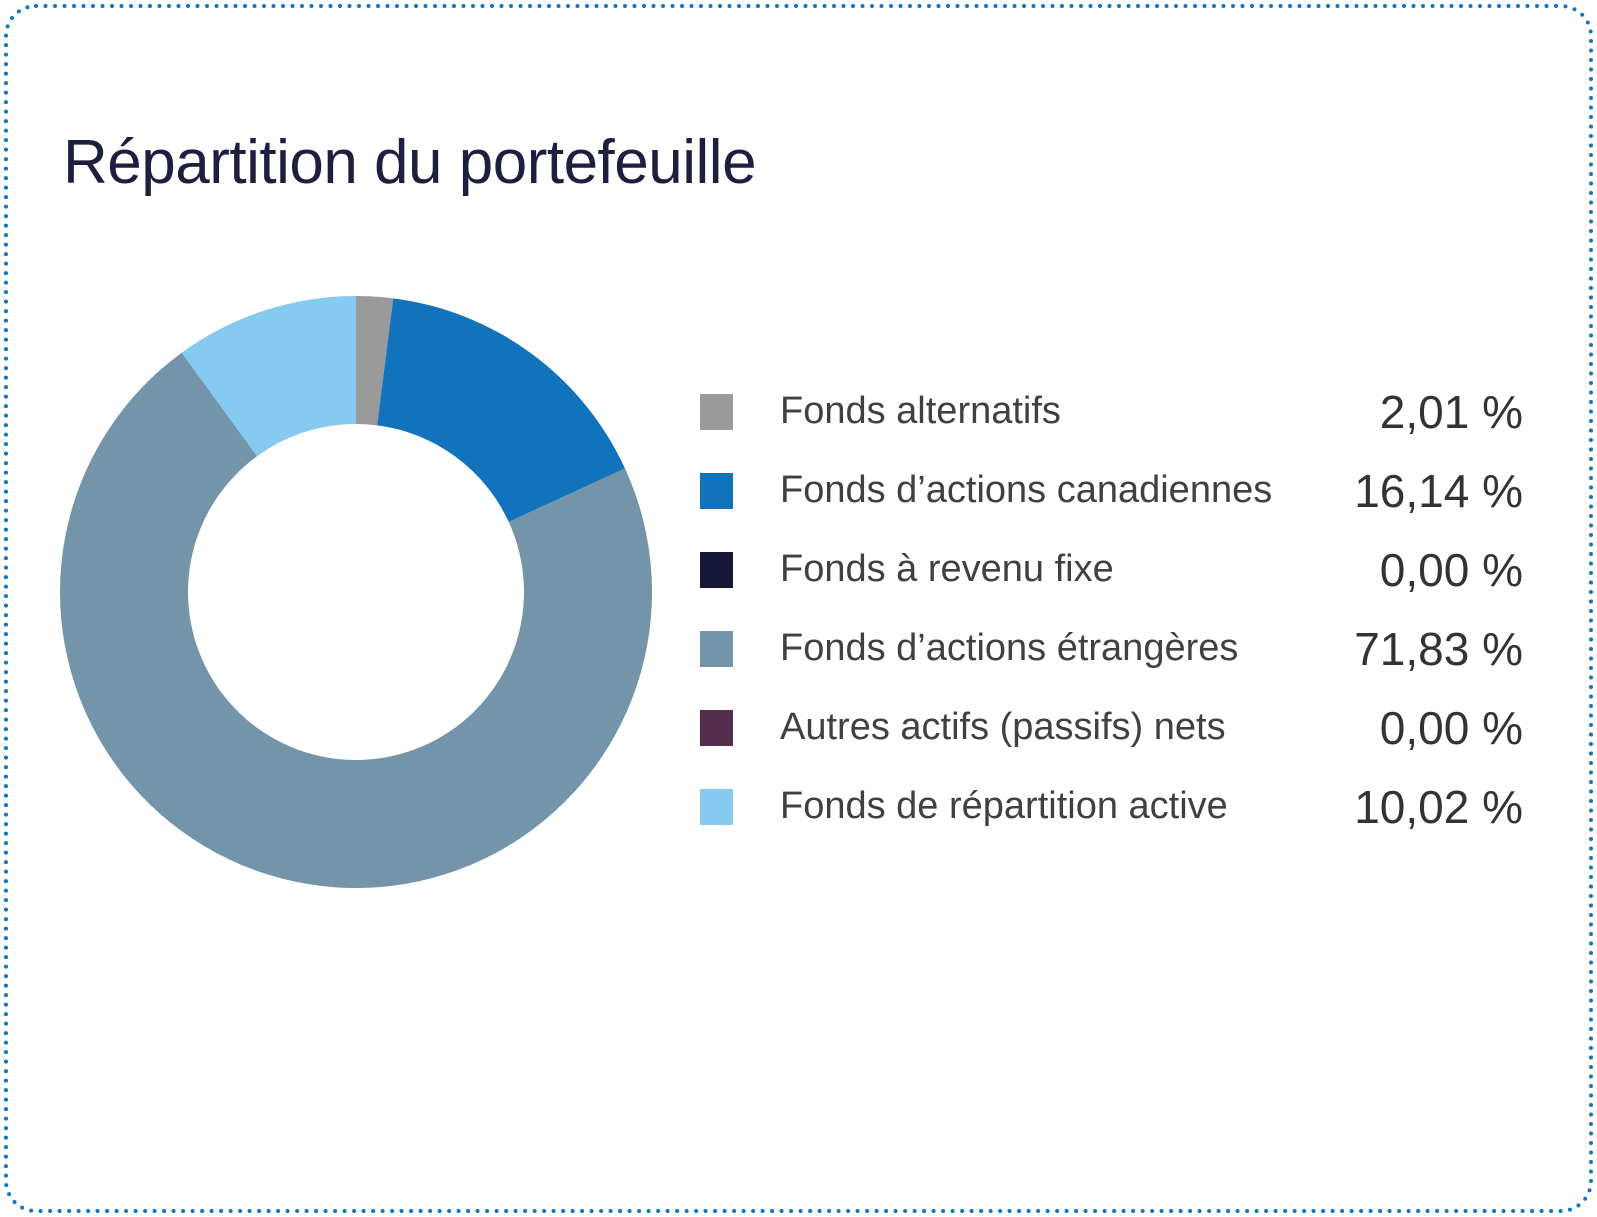 The width and height of the screenshot is (1597, 1217). Describe the element at coordinates (375, 361) in the screenshot. I see `donut-slice-fonds-alternatifs` at that location.